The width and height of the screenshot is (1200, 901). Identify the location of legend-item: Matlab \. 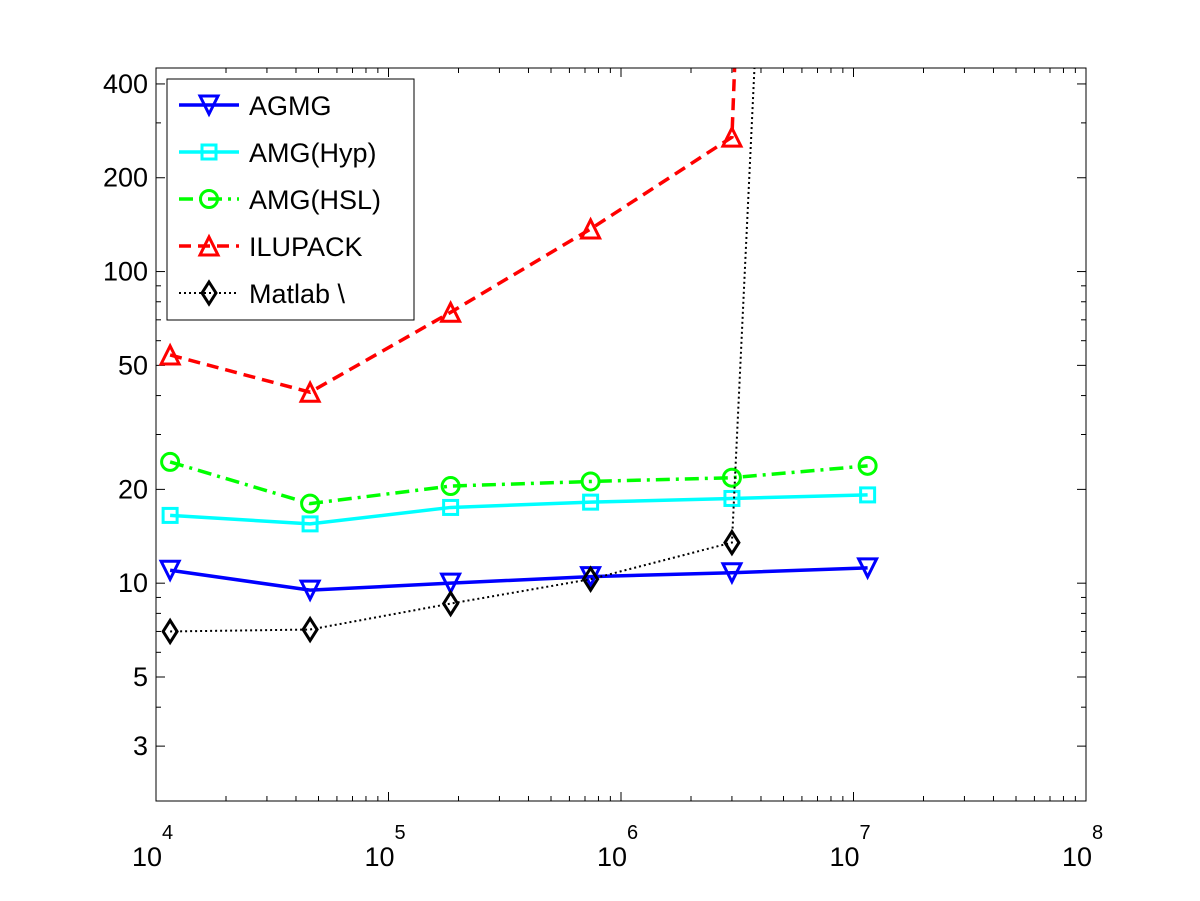
(262, 294).